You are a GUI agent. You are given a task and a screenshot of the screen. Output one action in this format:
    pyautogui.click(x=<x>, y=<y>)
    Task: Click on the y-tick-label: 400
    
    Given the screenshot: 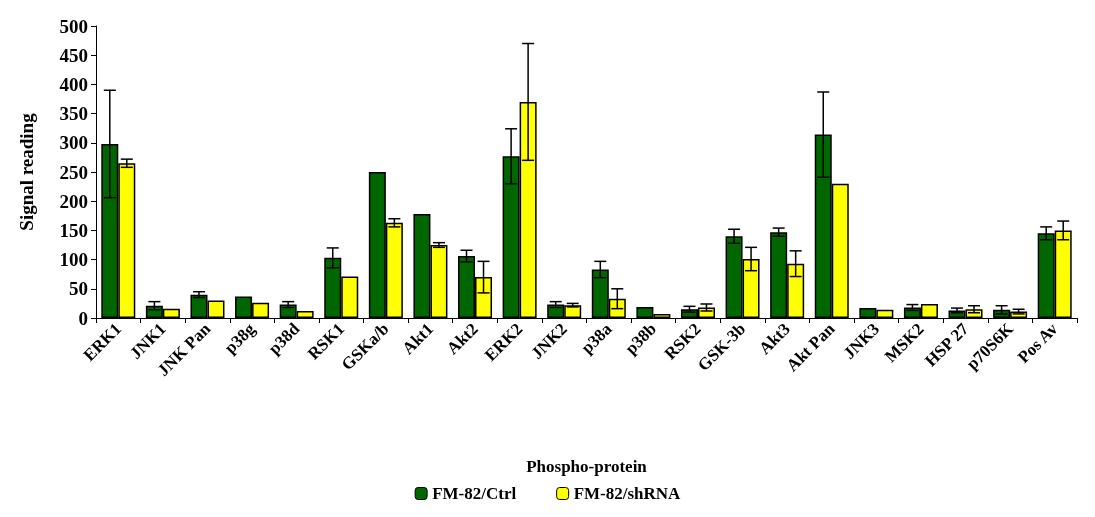 What is the action you would take?
    pyautogui.click(x=73, y=84)
    